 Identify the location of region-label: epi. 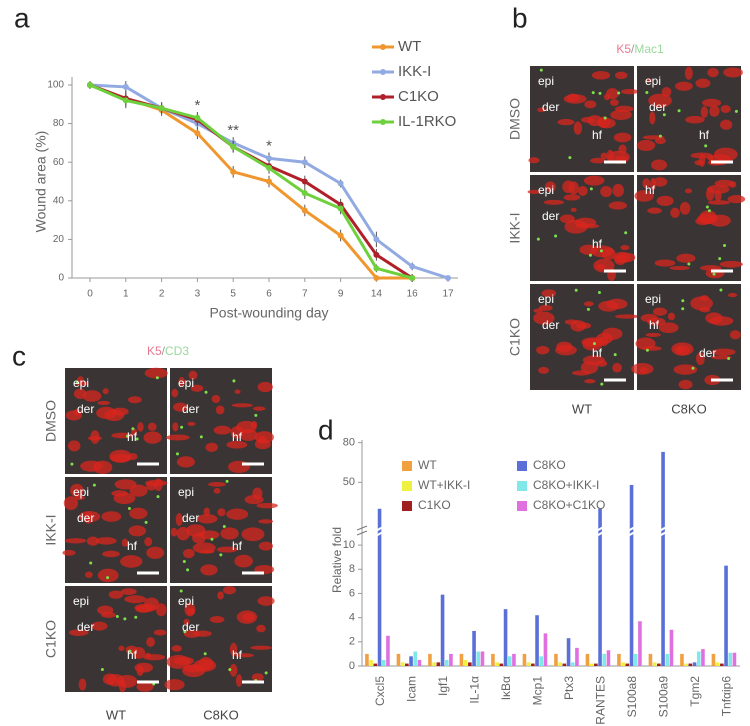
(186, 383).